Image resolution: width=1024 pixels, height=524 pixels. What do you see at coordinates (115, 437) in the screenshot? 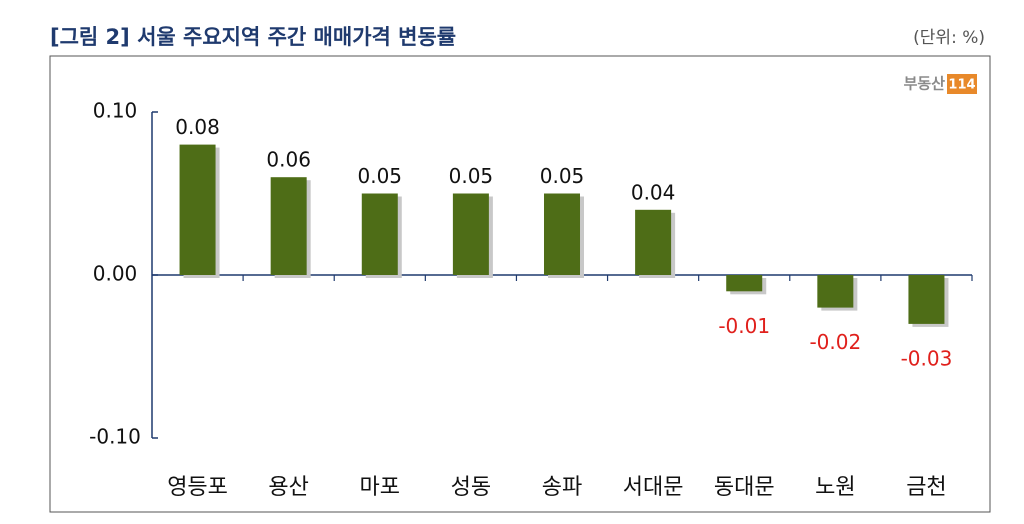
I see `y-tick-label: -0.10` at bounding box center [115, 437].